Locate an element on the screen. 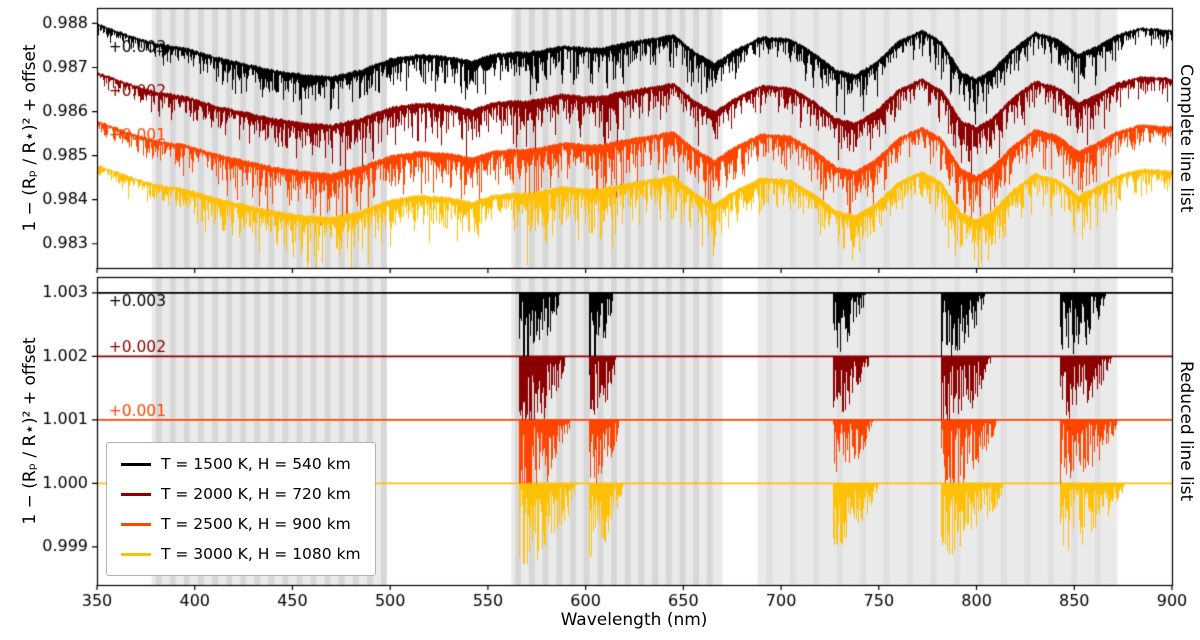 Image resolution: width=1200 pixels, height=640 pixels. x-axis-label: Wavelength (nm) is located at coordinates (634, 620).